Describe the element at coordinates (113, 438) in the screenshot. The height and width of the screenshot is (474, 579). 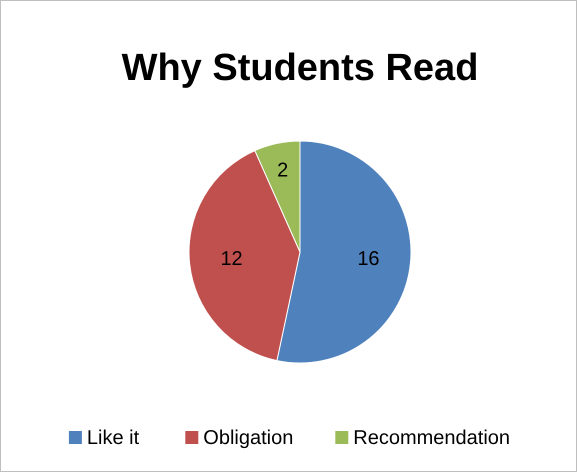
I see `legend-label: Like it` at that location.